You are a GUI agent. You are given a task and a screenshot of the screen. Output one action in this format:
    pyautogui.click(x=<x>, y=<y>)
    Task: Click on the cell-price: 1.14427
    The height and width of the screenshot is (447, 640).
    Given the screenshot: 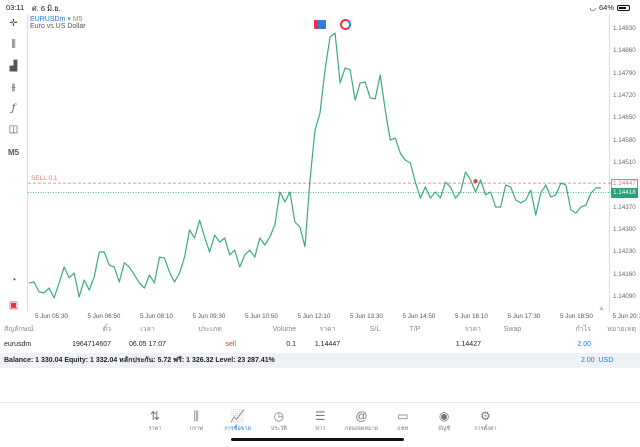 What is the action you would take?
    pyautogui.click(x=468, y=344)
    